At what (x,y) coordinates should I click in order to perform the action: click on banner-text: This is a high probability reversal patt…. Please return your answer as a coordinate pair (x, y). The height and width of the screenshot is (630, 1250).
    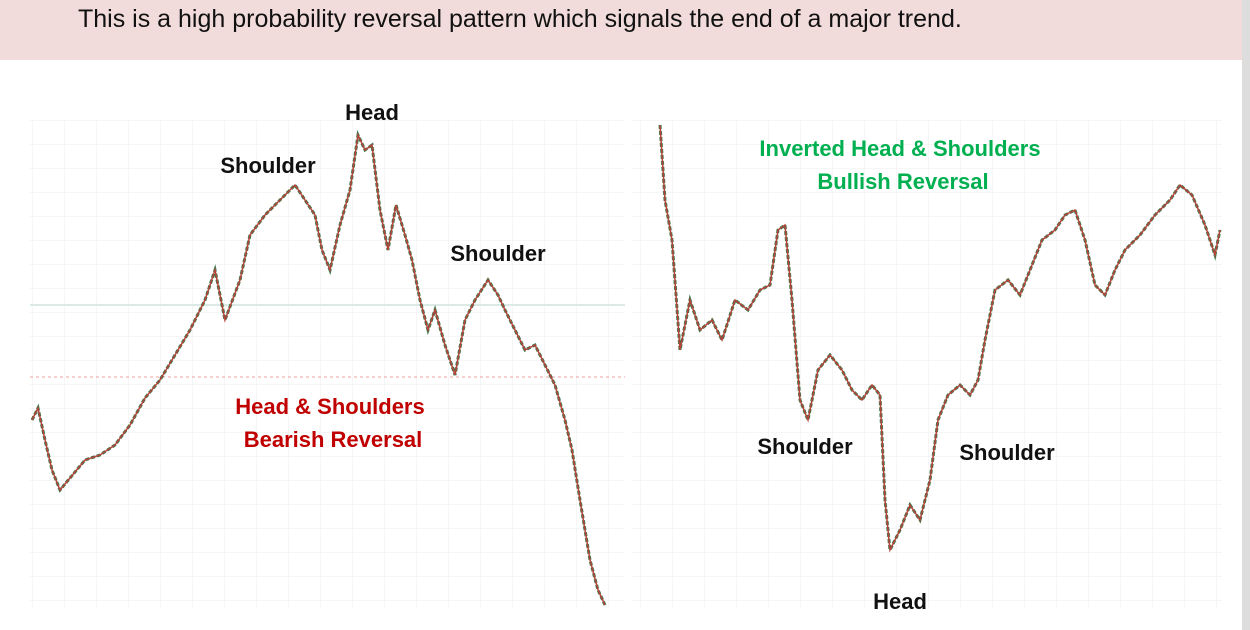
    Looking at the image, I should click on (520, 19).